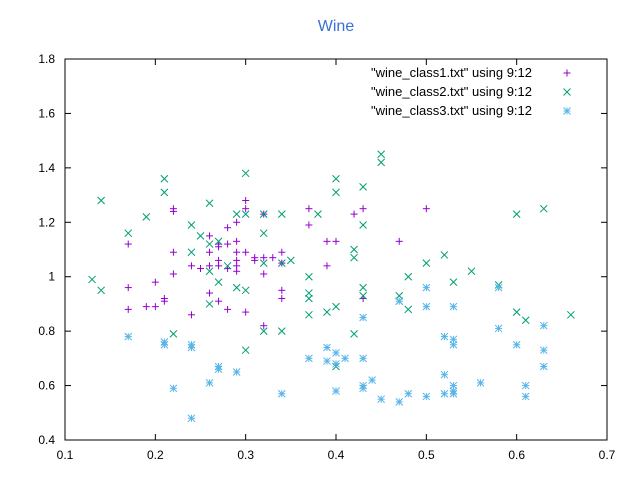 The height and width of the screenshot is (480, 640). I want to click on legend-label-2: "wine_class2.txt" using 9:12, so click(451, 91).